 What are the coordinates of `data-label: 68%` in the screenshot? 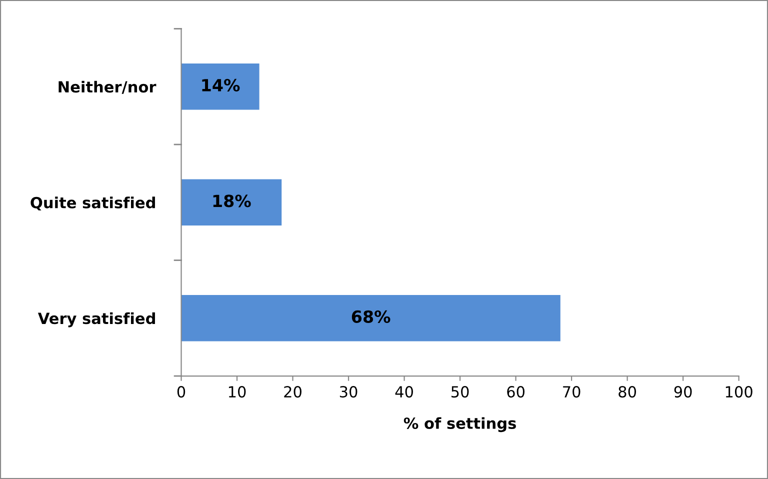 It's located at (371, 316).